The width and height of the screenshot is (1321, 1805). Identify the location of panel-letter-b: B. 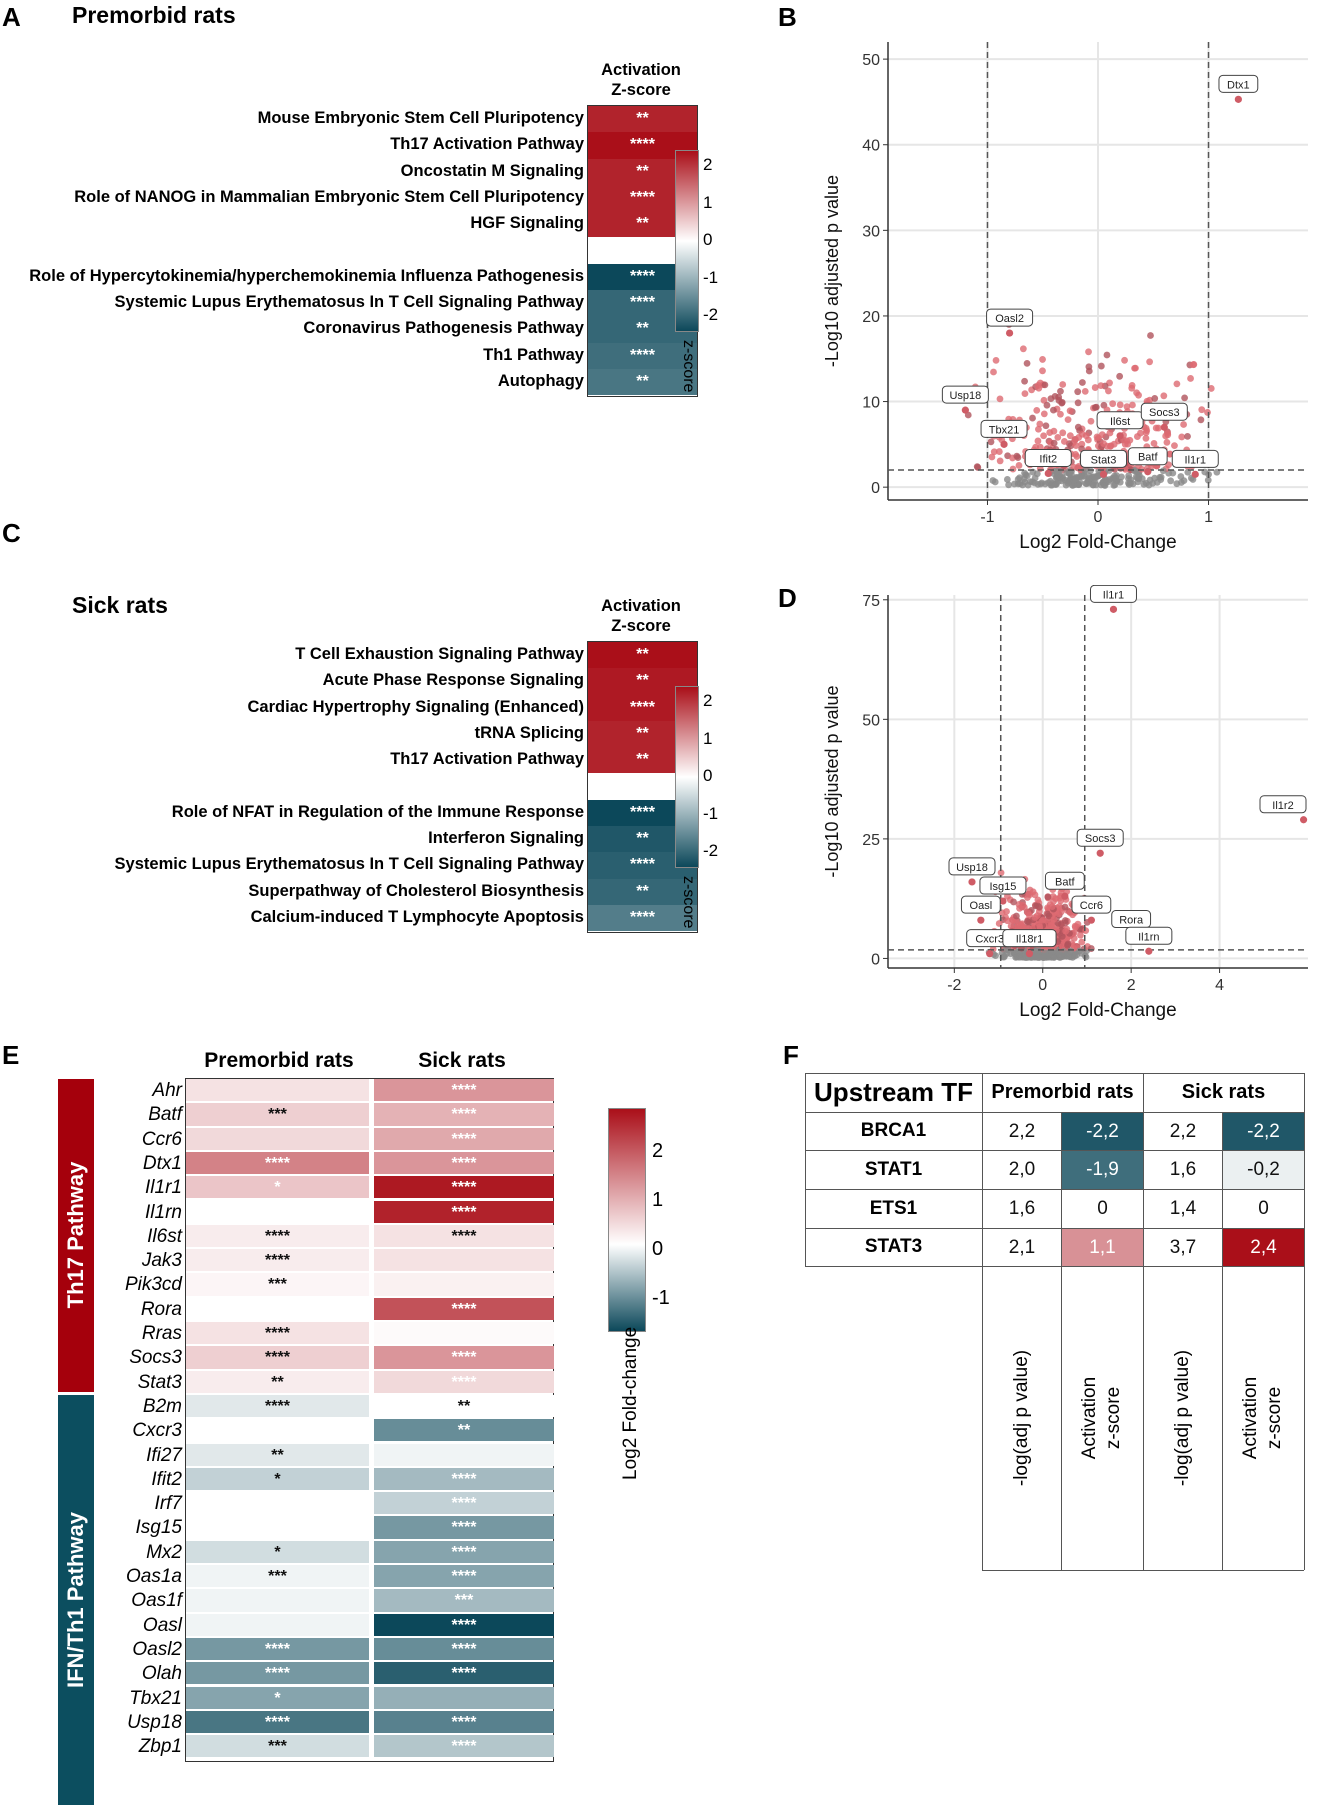
(787, 17).